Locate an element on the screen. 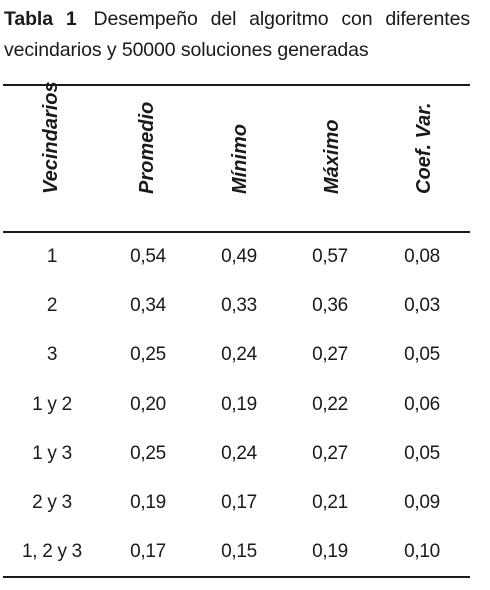 The image size is (490, 590). column-header-label: Máximo is located at coordinates (332, 156).